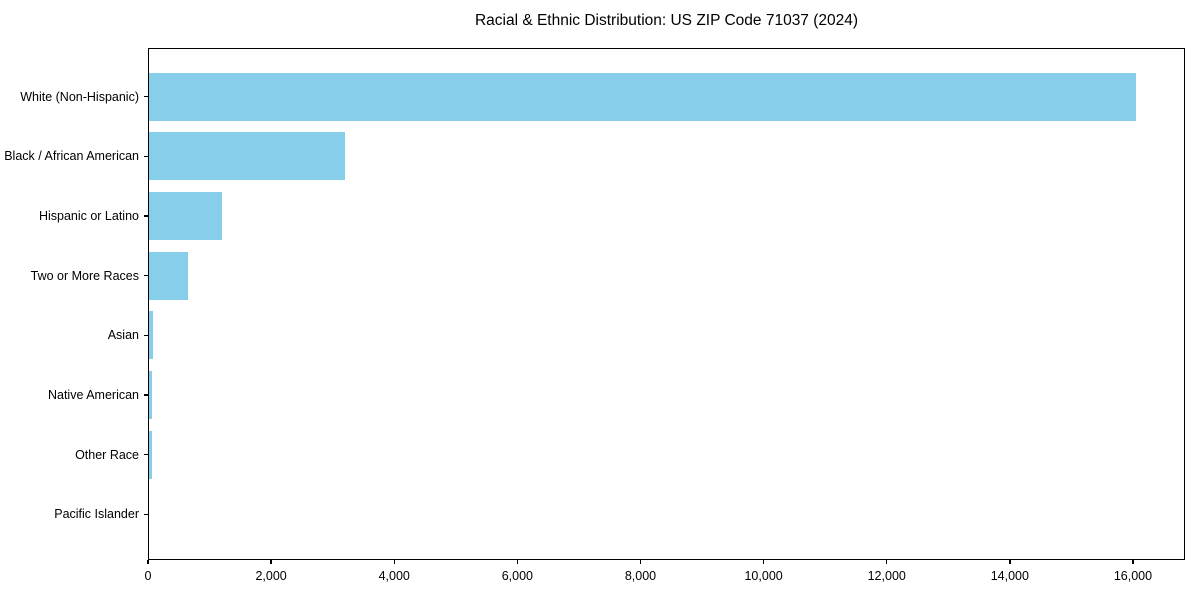 This screenshot has height=600, width=1200. I want to click on bar-hispanic-or-latino, so click(185, 215).